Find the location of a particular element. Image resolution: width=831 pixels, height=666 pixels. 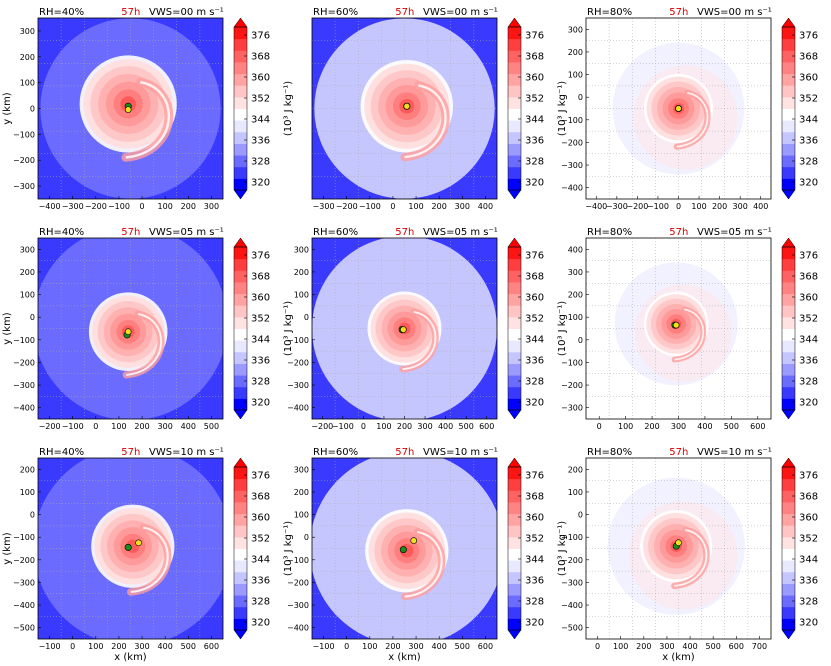

panel-vws-label: VWS=10 m s⁻¹ is located at coordinates (460, 452).